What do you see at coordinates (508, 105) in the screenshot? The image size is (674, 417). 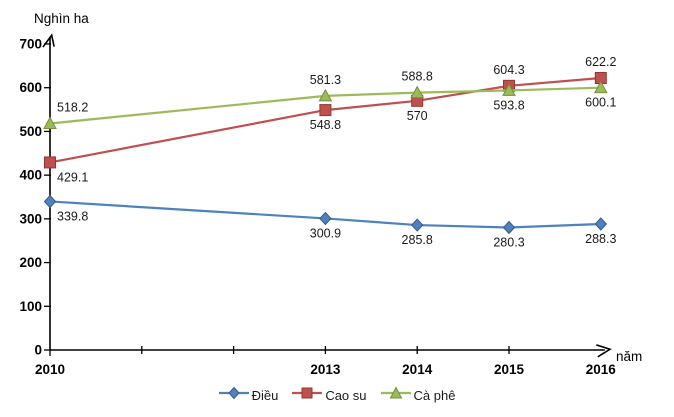 I see `data-label: 593.8` at bounding box center [508, 105].